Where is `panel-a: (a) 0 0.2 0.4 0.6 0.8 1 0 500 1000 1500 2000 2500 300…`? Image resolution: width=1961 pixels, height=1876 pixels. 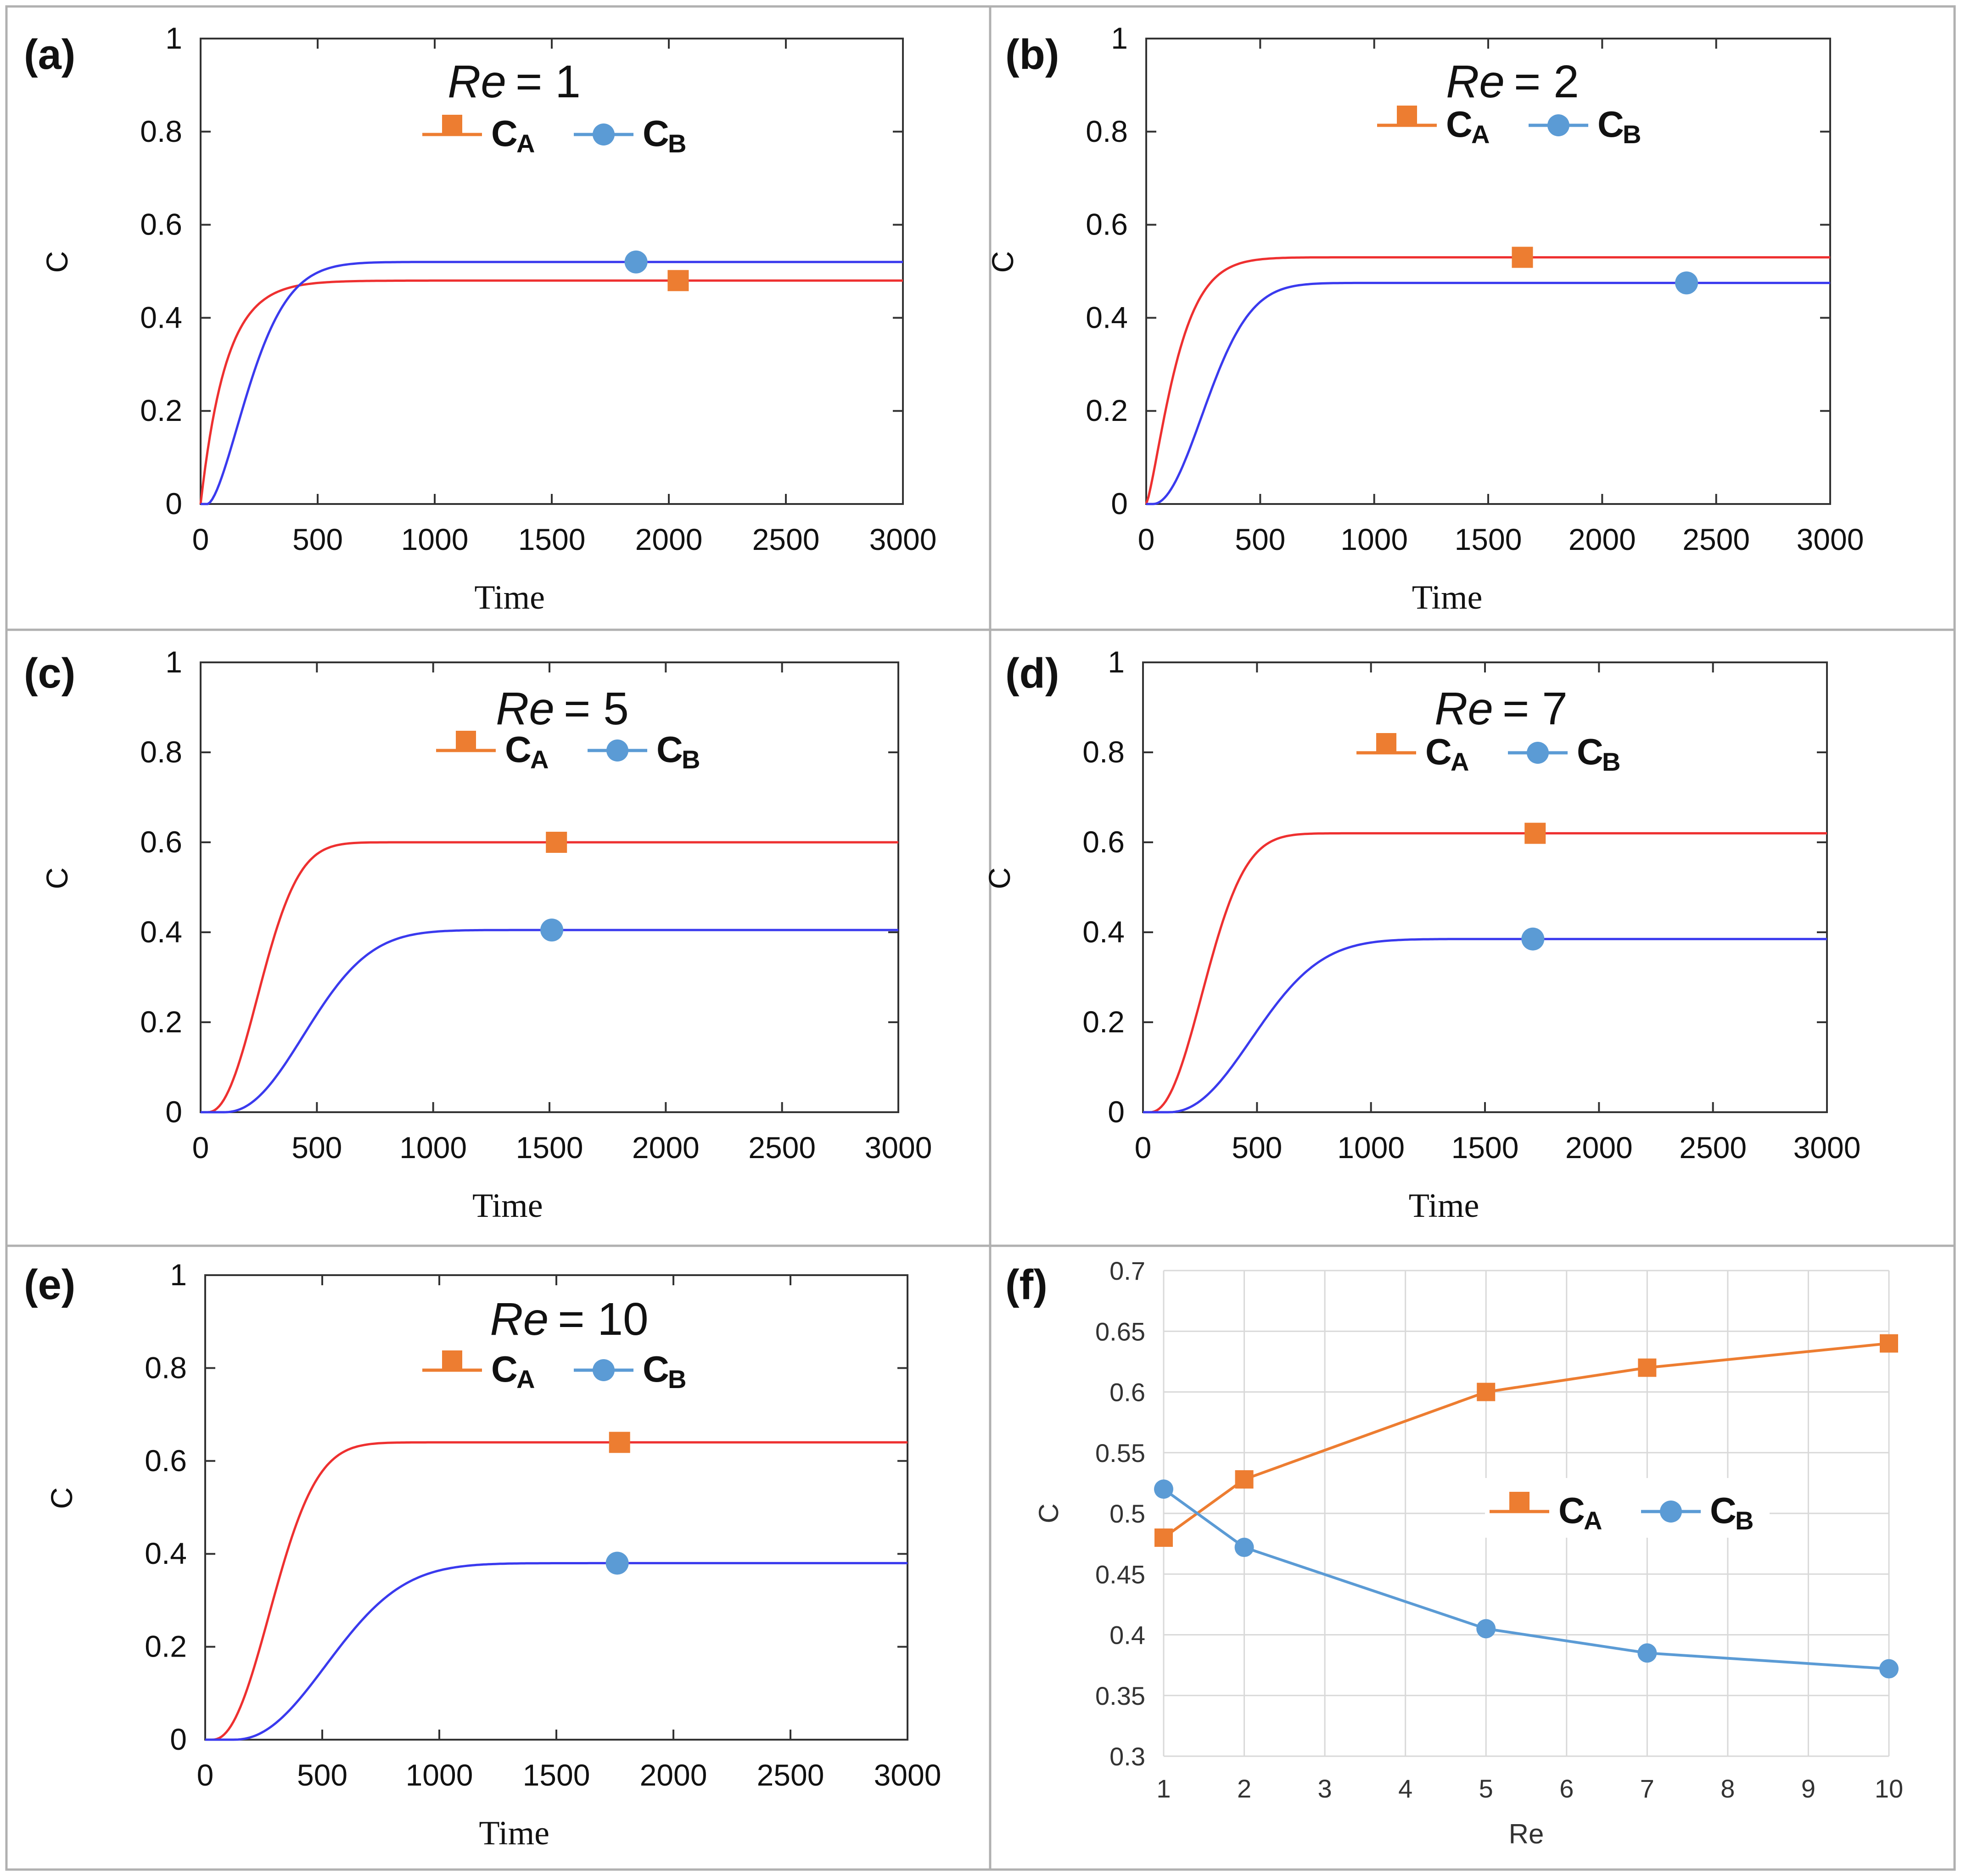
panel-a: (a) 0 0.2 0.4 0.6 0.8 1 0 500 1000 1500 2000 2500 300… is located at coordinates (480, 318).